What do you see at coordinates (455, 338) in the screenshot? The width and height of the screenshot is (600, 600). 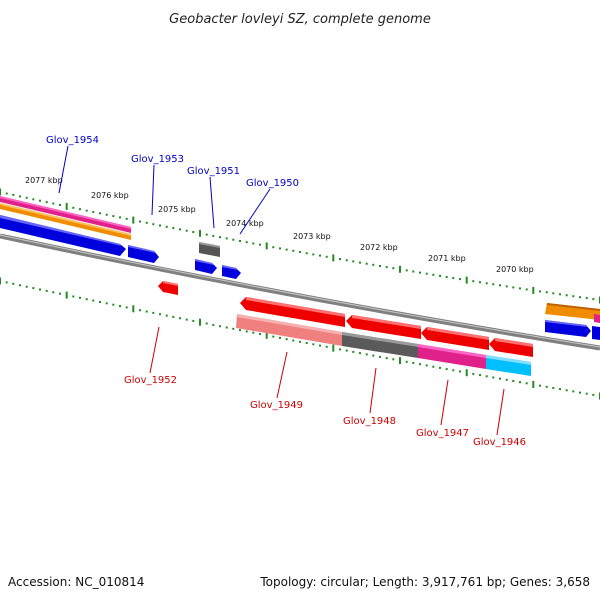 I see `gene-feature-glov-1947` at bounding box center [455, 338].